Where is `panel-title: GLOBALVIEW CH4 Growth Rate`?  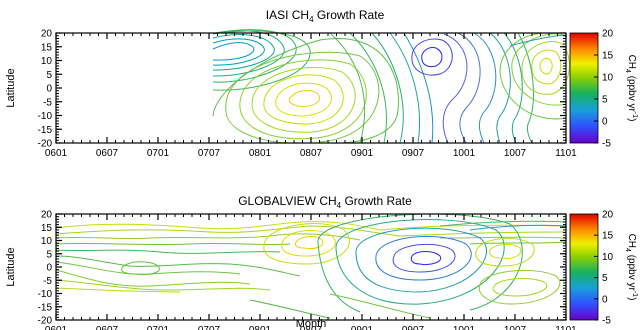
panel-title: GLOBALVIEW CH4 Growth Rate is located at coordinates (325, 202).